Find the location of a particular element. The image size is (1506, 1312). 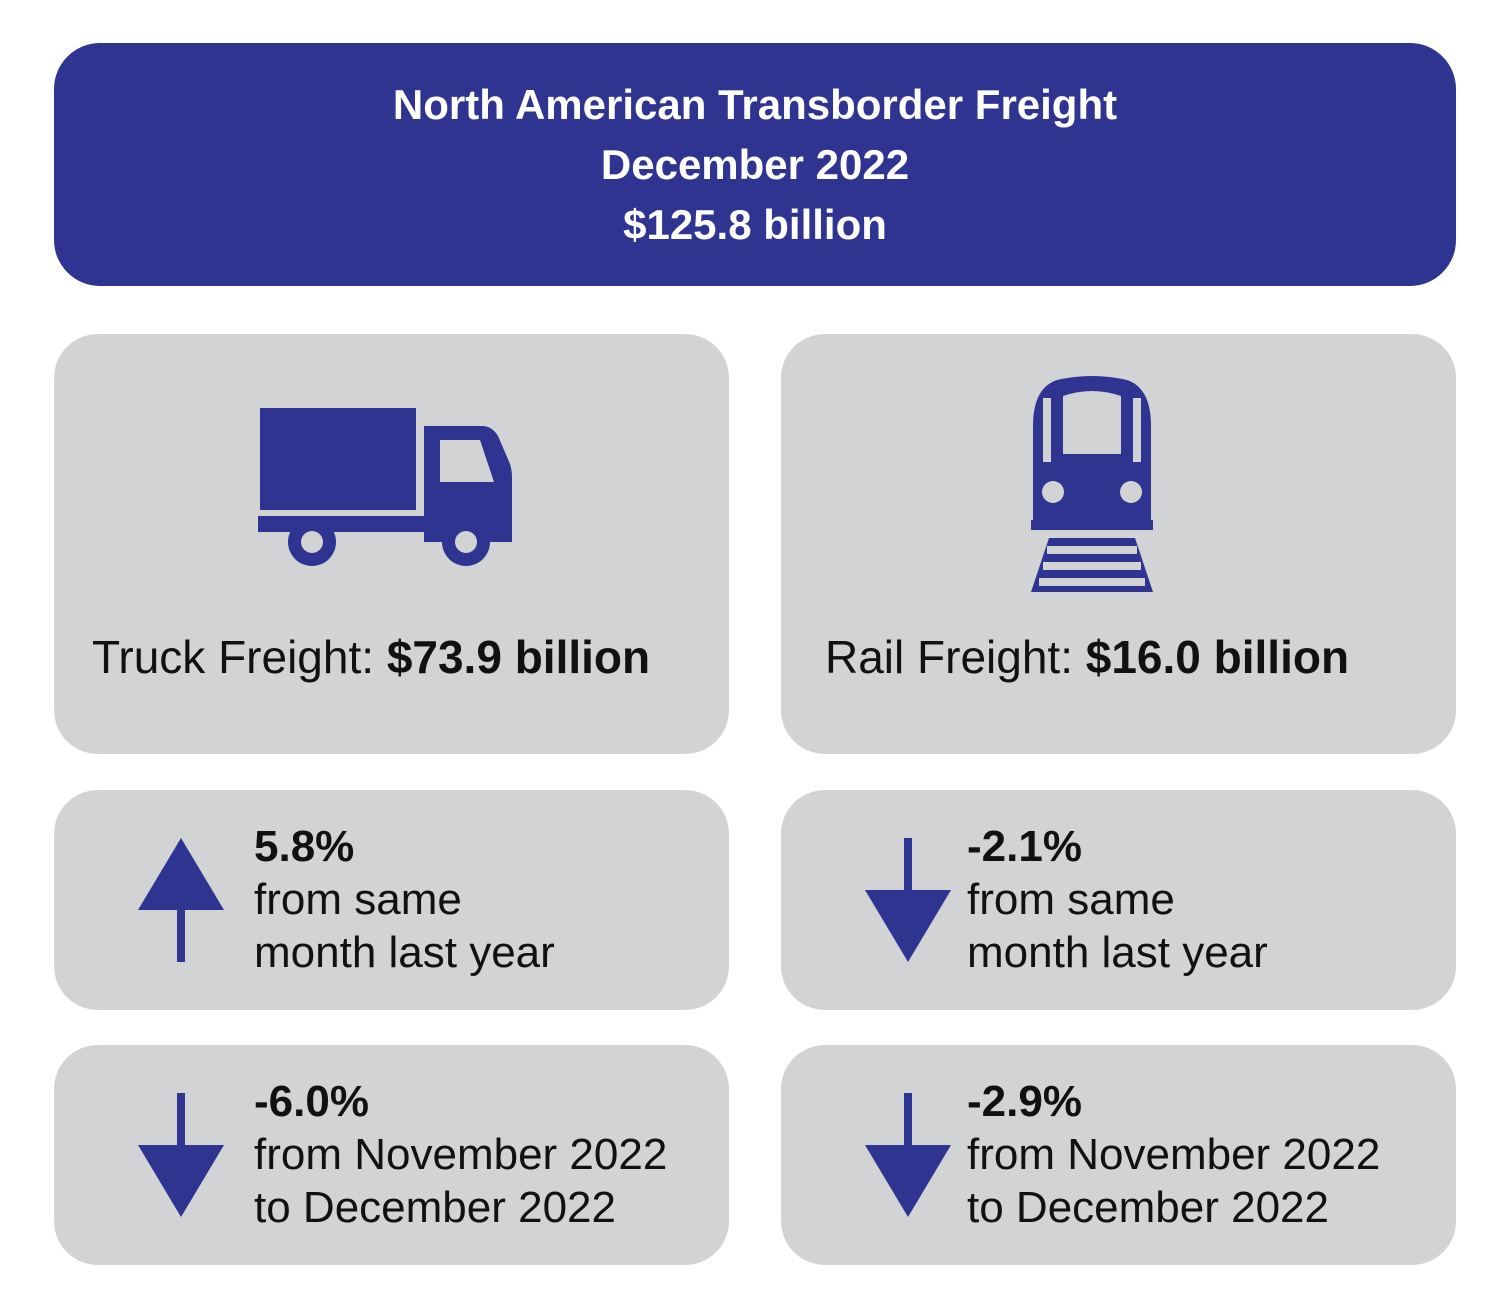

rail-mom-line2: to December 2022 is located at coordinates (1148, 1207).